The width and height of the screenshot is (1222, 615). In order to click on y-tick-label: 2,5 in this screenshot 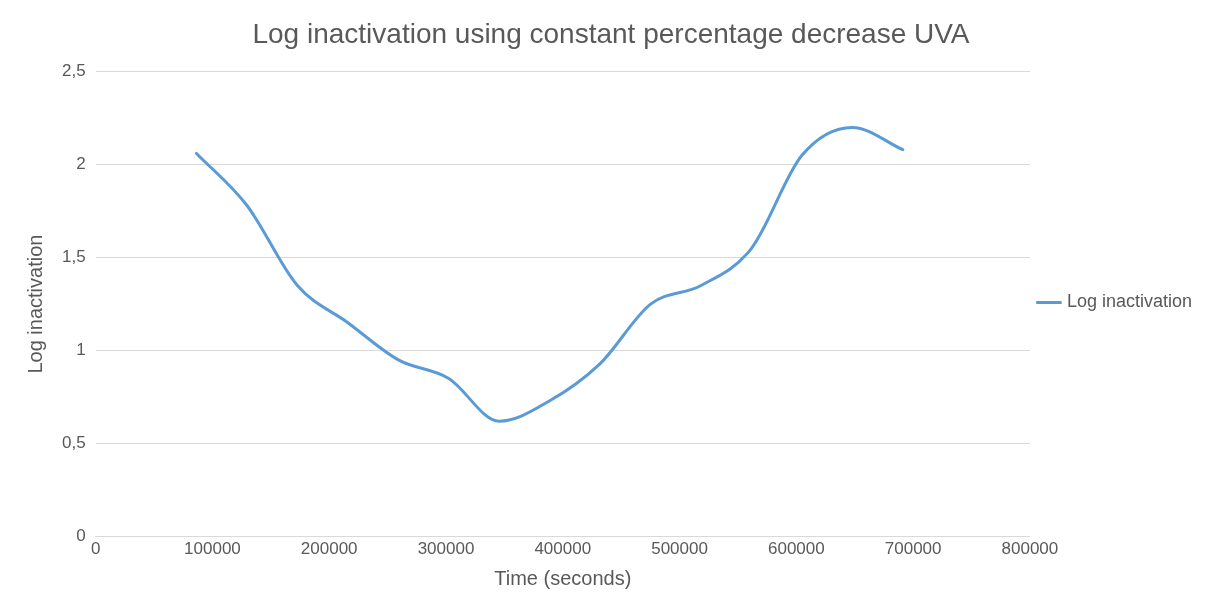, I will do `click(73, 71)`.